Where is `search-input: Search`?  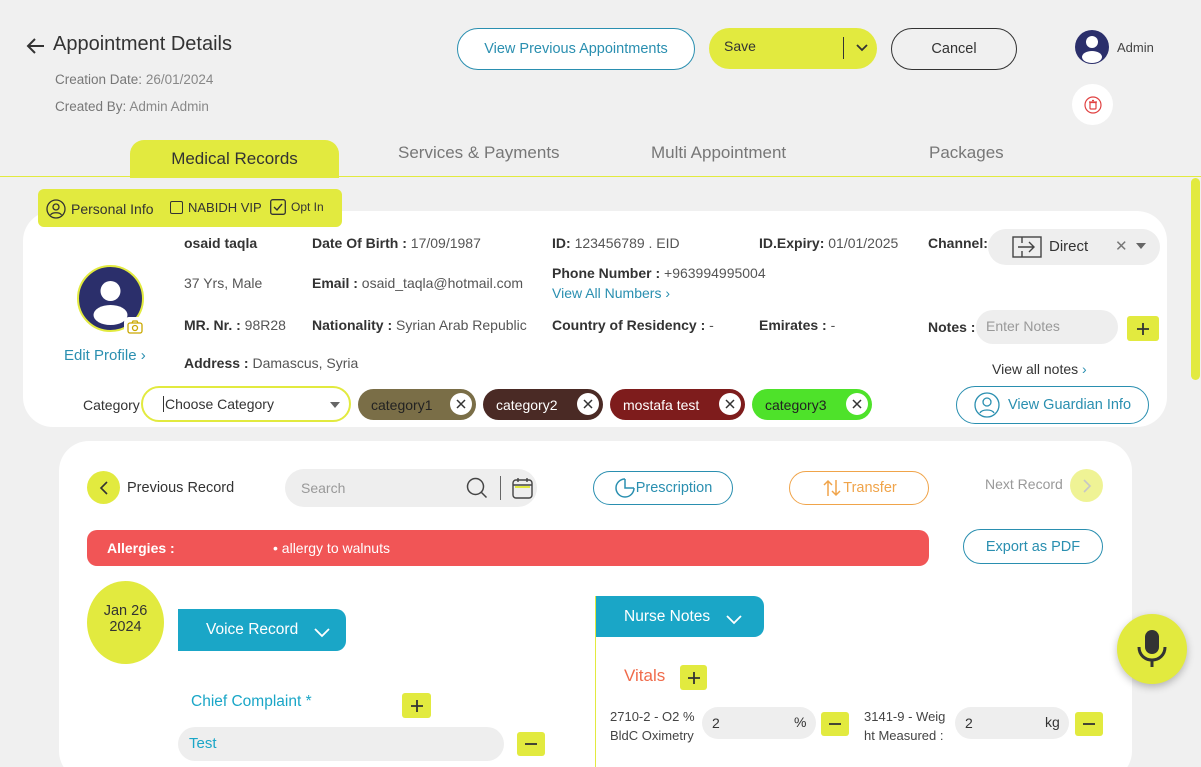
search-input: Search is located at coordinates (323, 488).